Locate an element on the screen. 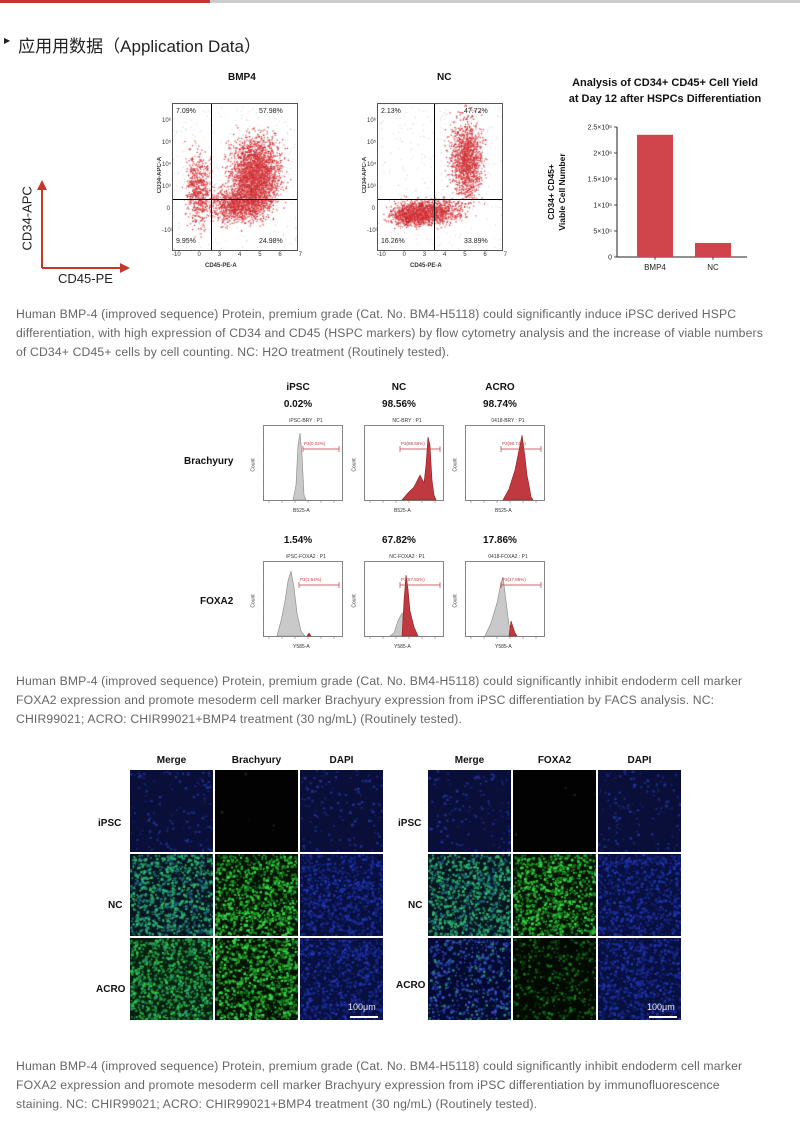  bar-bmp4 is located at coordinates (655, 195).